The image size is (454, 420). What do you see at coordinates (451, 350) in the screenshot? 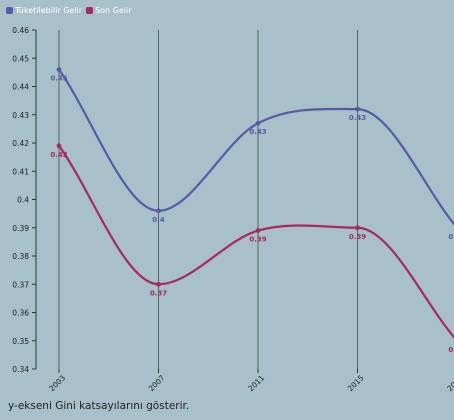
I see `data-label: 0.35` at bounding box center [451, 350].